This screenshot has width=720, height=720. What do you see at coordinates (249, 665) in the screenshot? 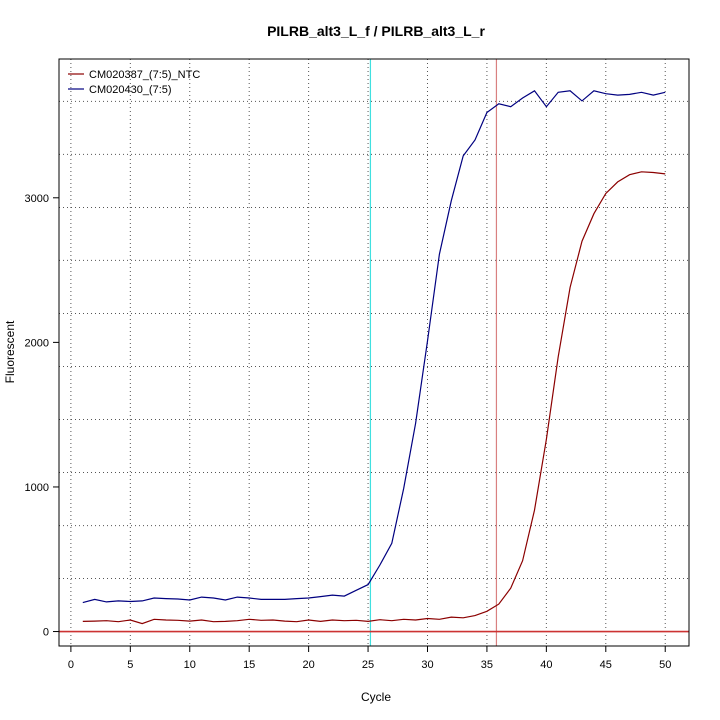
I see `x-tick-label: 15` at bounding box center [249, 665].